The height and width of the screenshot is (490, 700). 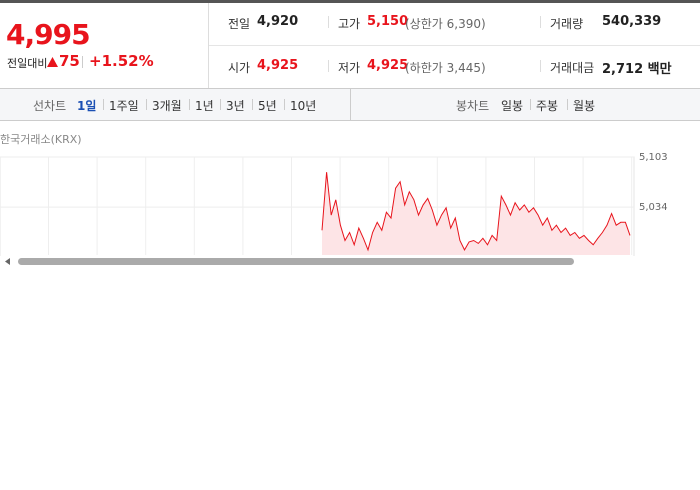 I want to click on stat-note: (하한가 3,445), so click(x=445, y=68).